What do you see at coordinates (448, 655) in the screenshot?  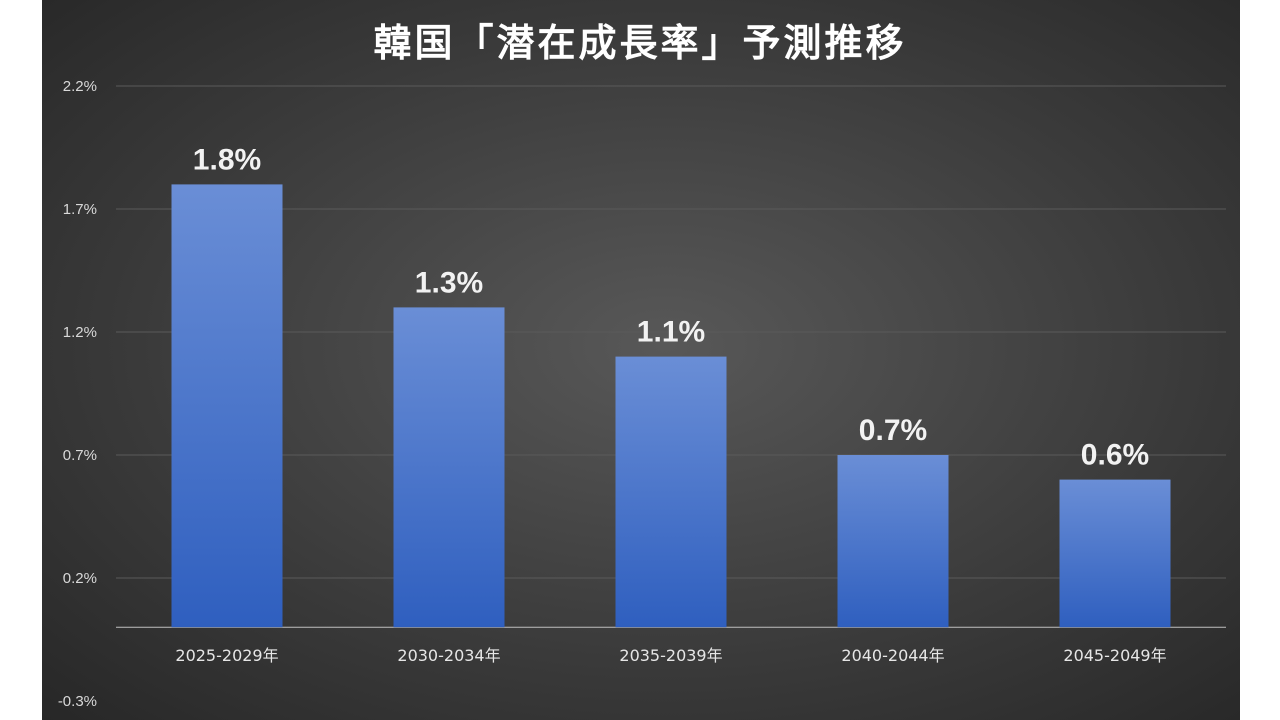 I see `x-tick-label: 2030-2034年` at bounding box center [448, 655].